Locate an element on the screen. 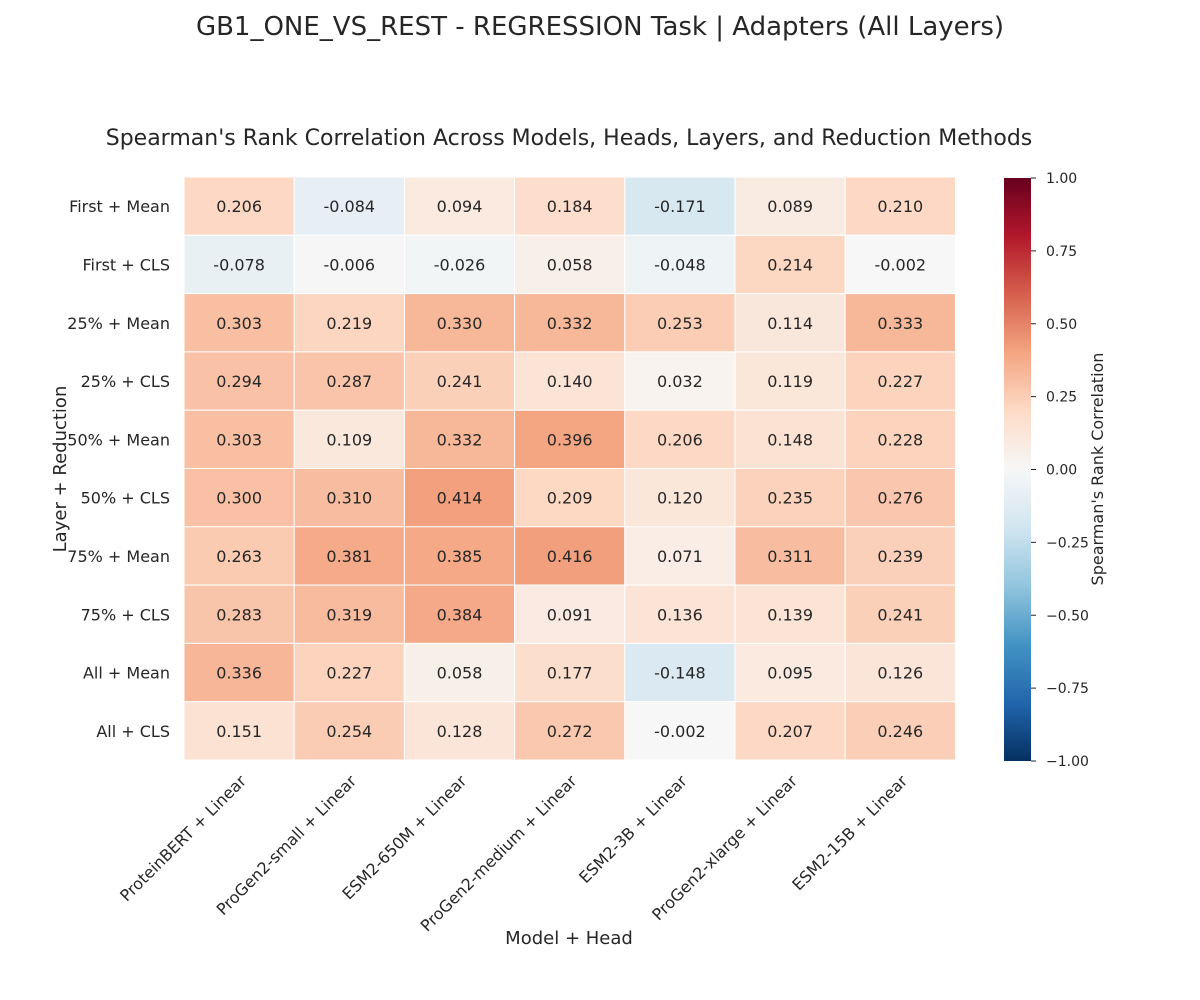  colorbar-ticks: 1.00 0.75 0.50 0.25 0.00 −0.25 −0.50 −0.75 −1.00 is located at coordinates (1060, 470).